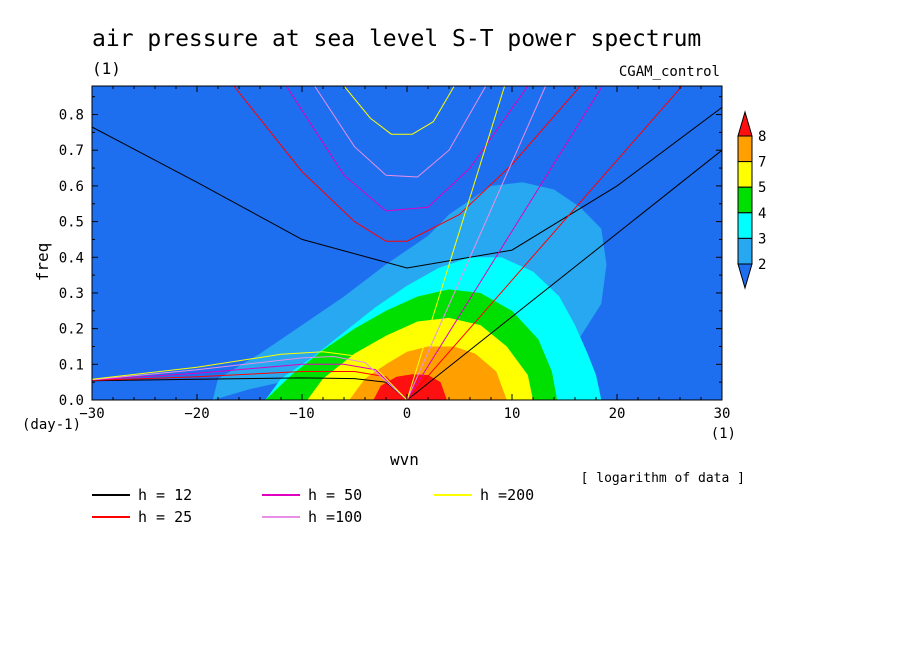  Describe the element at coordinates (71, 365) in the screenshot. I see `y-tick-label: 0.1` at that location.